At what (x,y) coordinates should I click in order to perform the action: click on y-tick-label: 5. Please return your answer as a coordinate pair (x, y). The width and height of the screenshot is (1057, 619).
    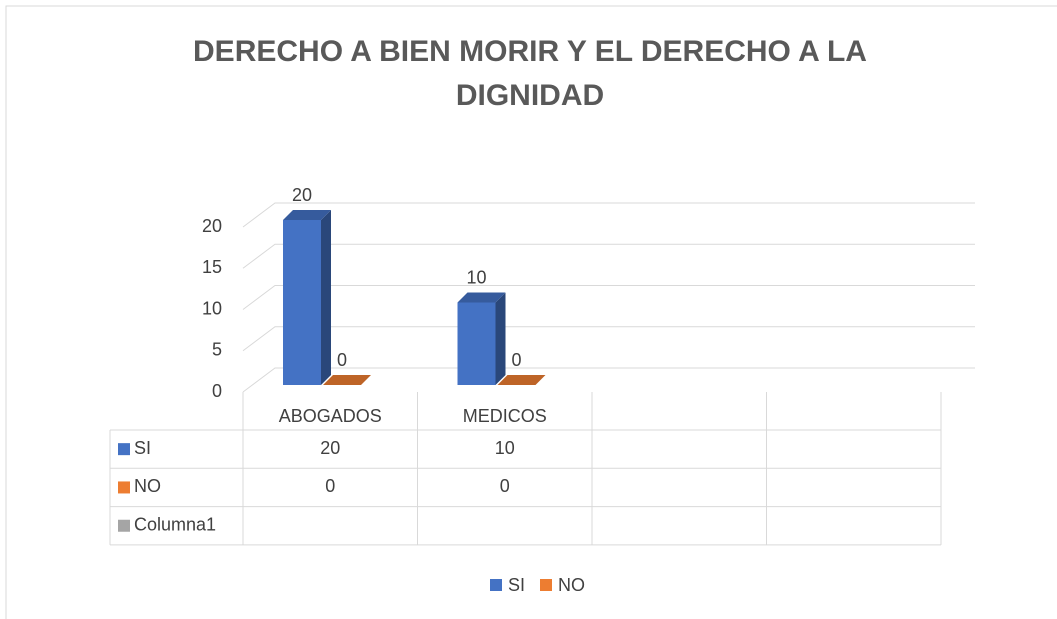
    Looking at the image, I should click on (217, 350).